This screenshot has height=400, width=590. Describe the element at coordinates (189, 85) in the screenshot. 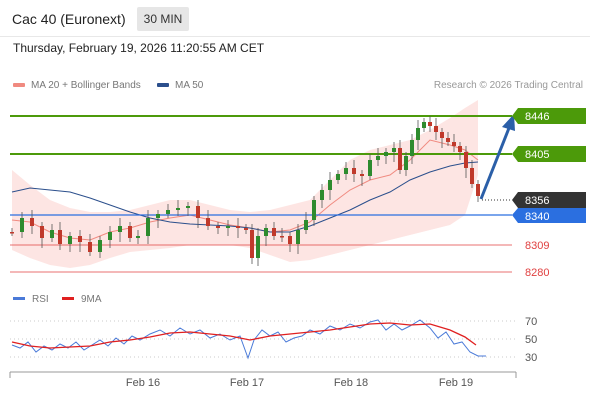

I see `legend-ma50-label: MA 50` at that location.